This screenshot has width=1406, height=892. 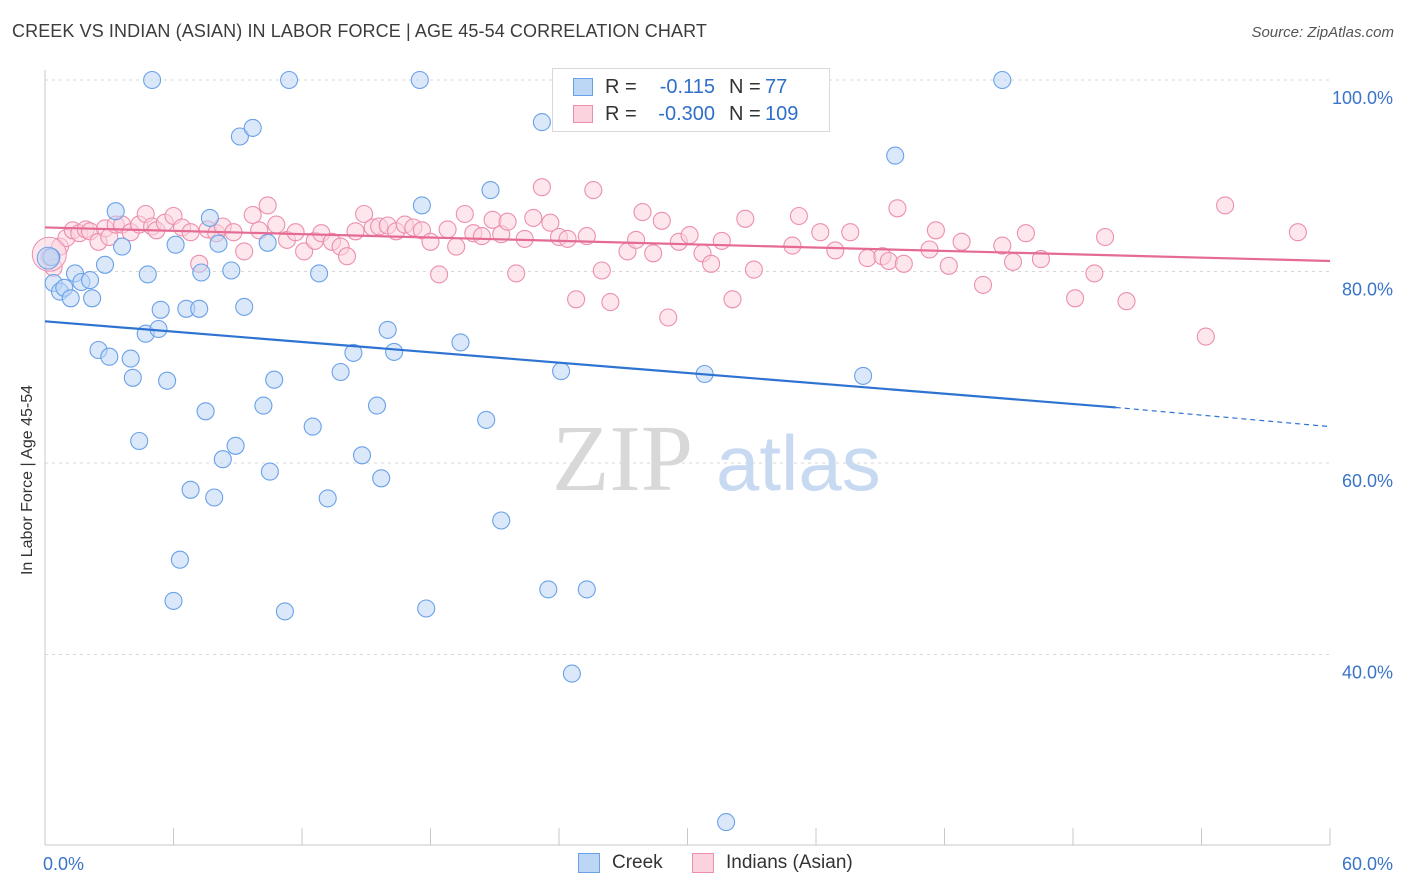 What do you see at coordinates (580, 364) in the screenshot?
I see `trend-line-creek` at bounding box center [580, 364].